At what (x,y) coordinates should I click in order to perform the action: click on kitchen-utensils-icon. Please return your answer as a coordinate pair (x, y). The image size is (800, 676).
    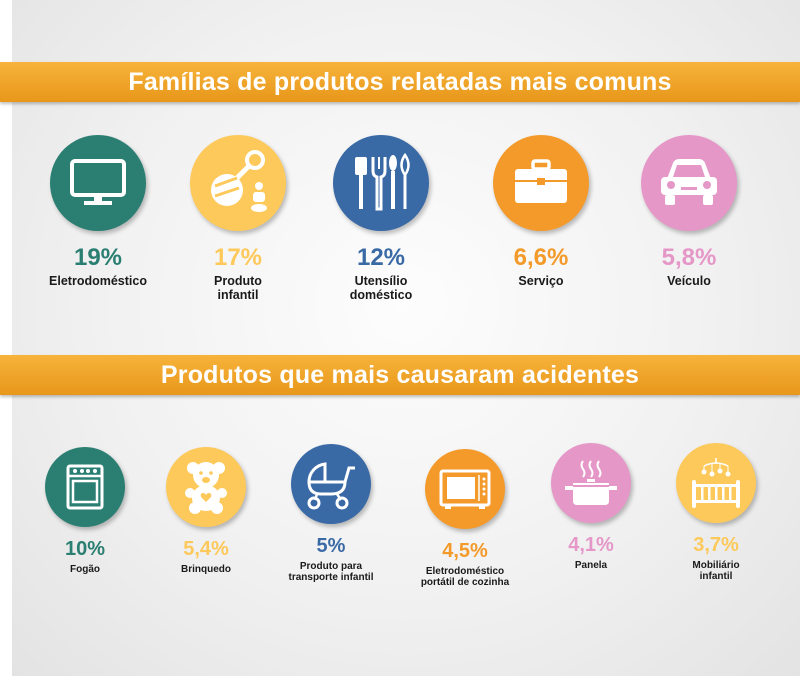
    Looking at the image, I should click on (382, 181).